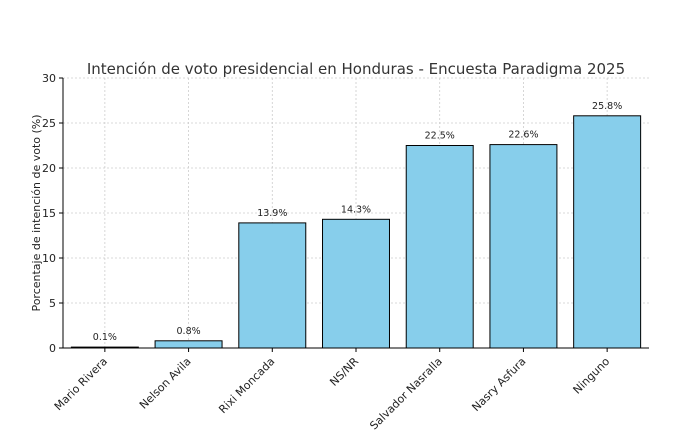 The height and width of the screenshot is (439, 680). What do you see at coordinates (272, 213) in the screenshot?
I see `data-label: 13.9%` at bounding box center [272, 213].